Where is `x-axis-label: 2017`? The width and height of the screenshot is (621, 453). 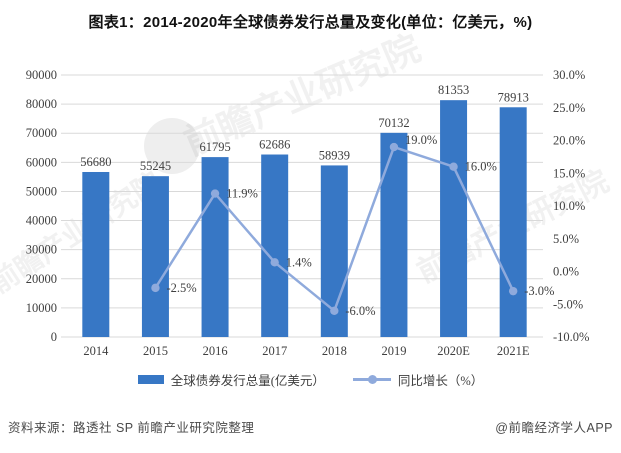
x-axis-label: 2017 is located at coordinates (274, 351).